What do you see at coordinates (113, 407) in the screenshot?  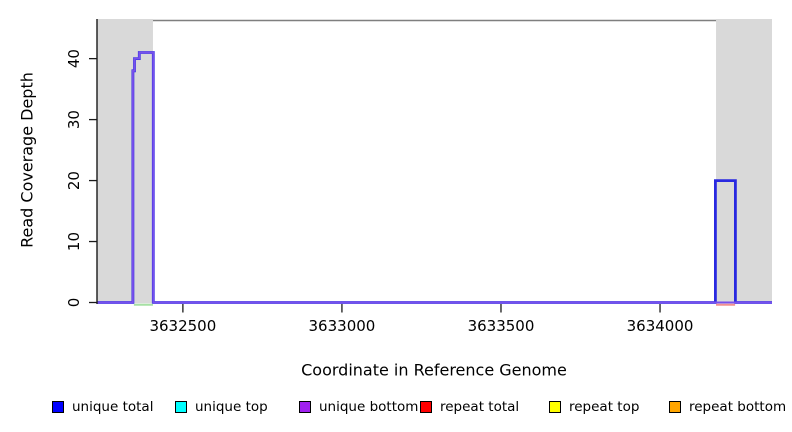 I see `legend-item-label: unique total` at bounding box center [113, 407].